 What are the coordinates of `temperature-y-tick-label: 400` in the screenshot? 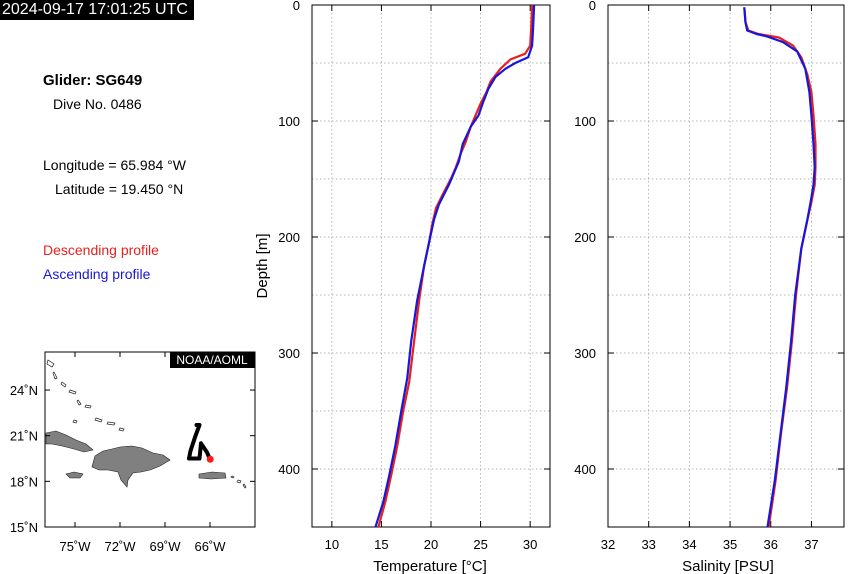 It's located at (289, 469).